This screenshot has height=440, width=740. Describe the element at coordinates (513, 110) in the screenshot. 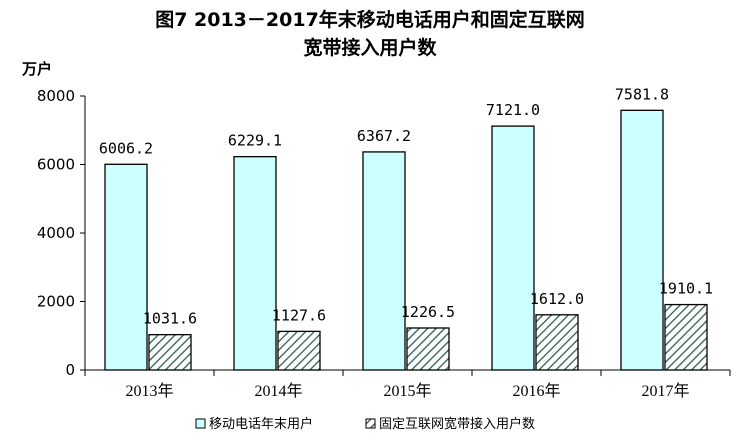

I see `data-label-series-1: 7121.0` at that location.